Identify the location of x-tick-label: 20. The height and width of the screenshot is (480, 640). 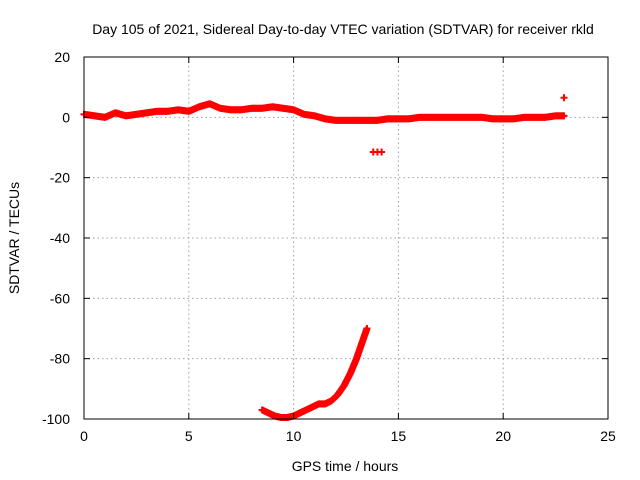
(503, 436).